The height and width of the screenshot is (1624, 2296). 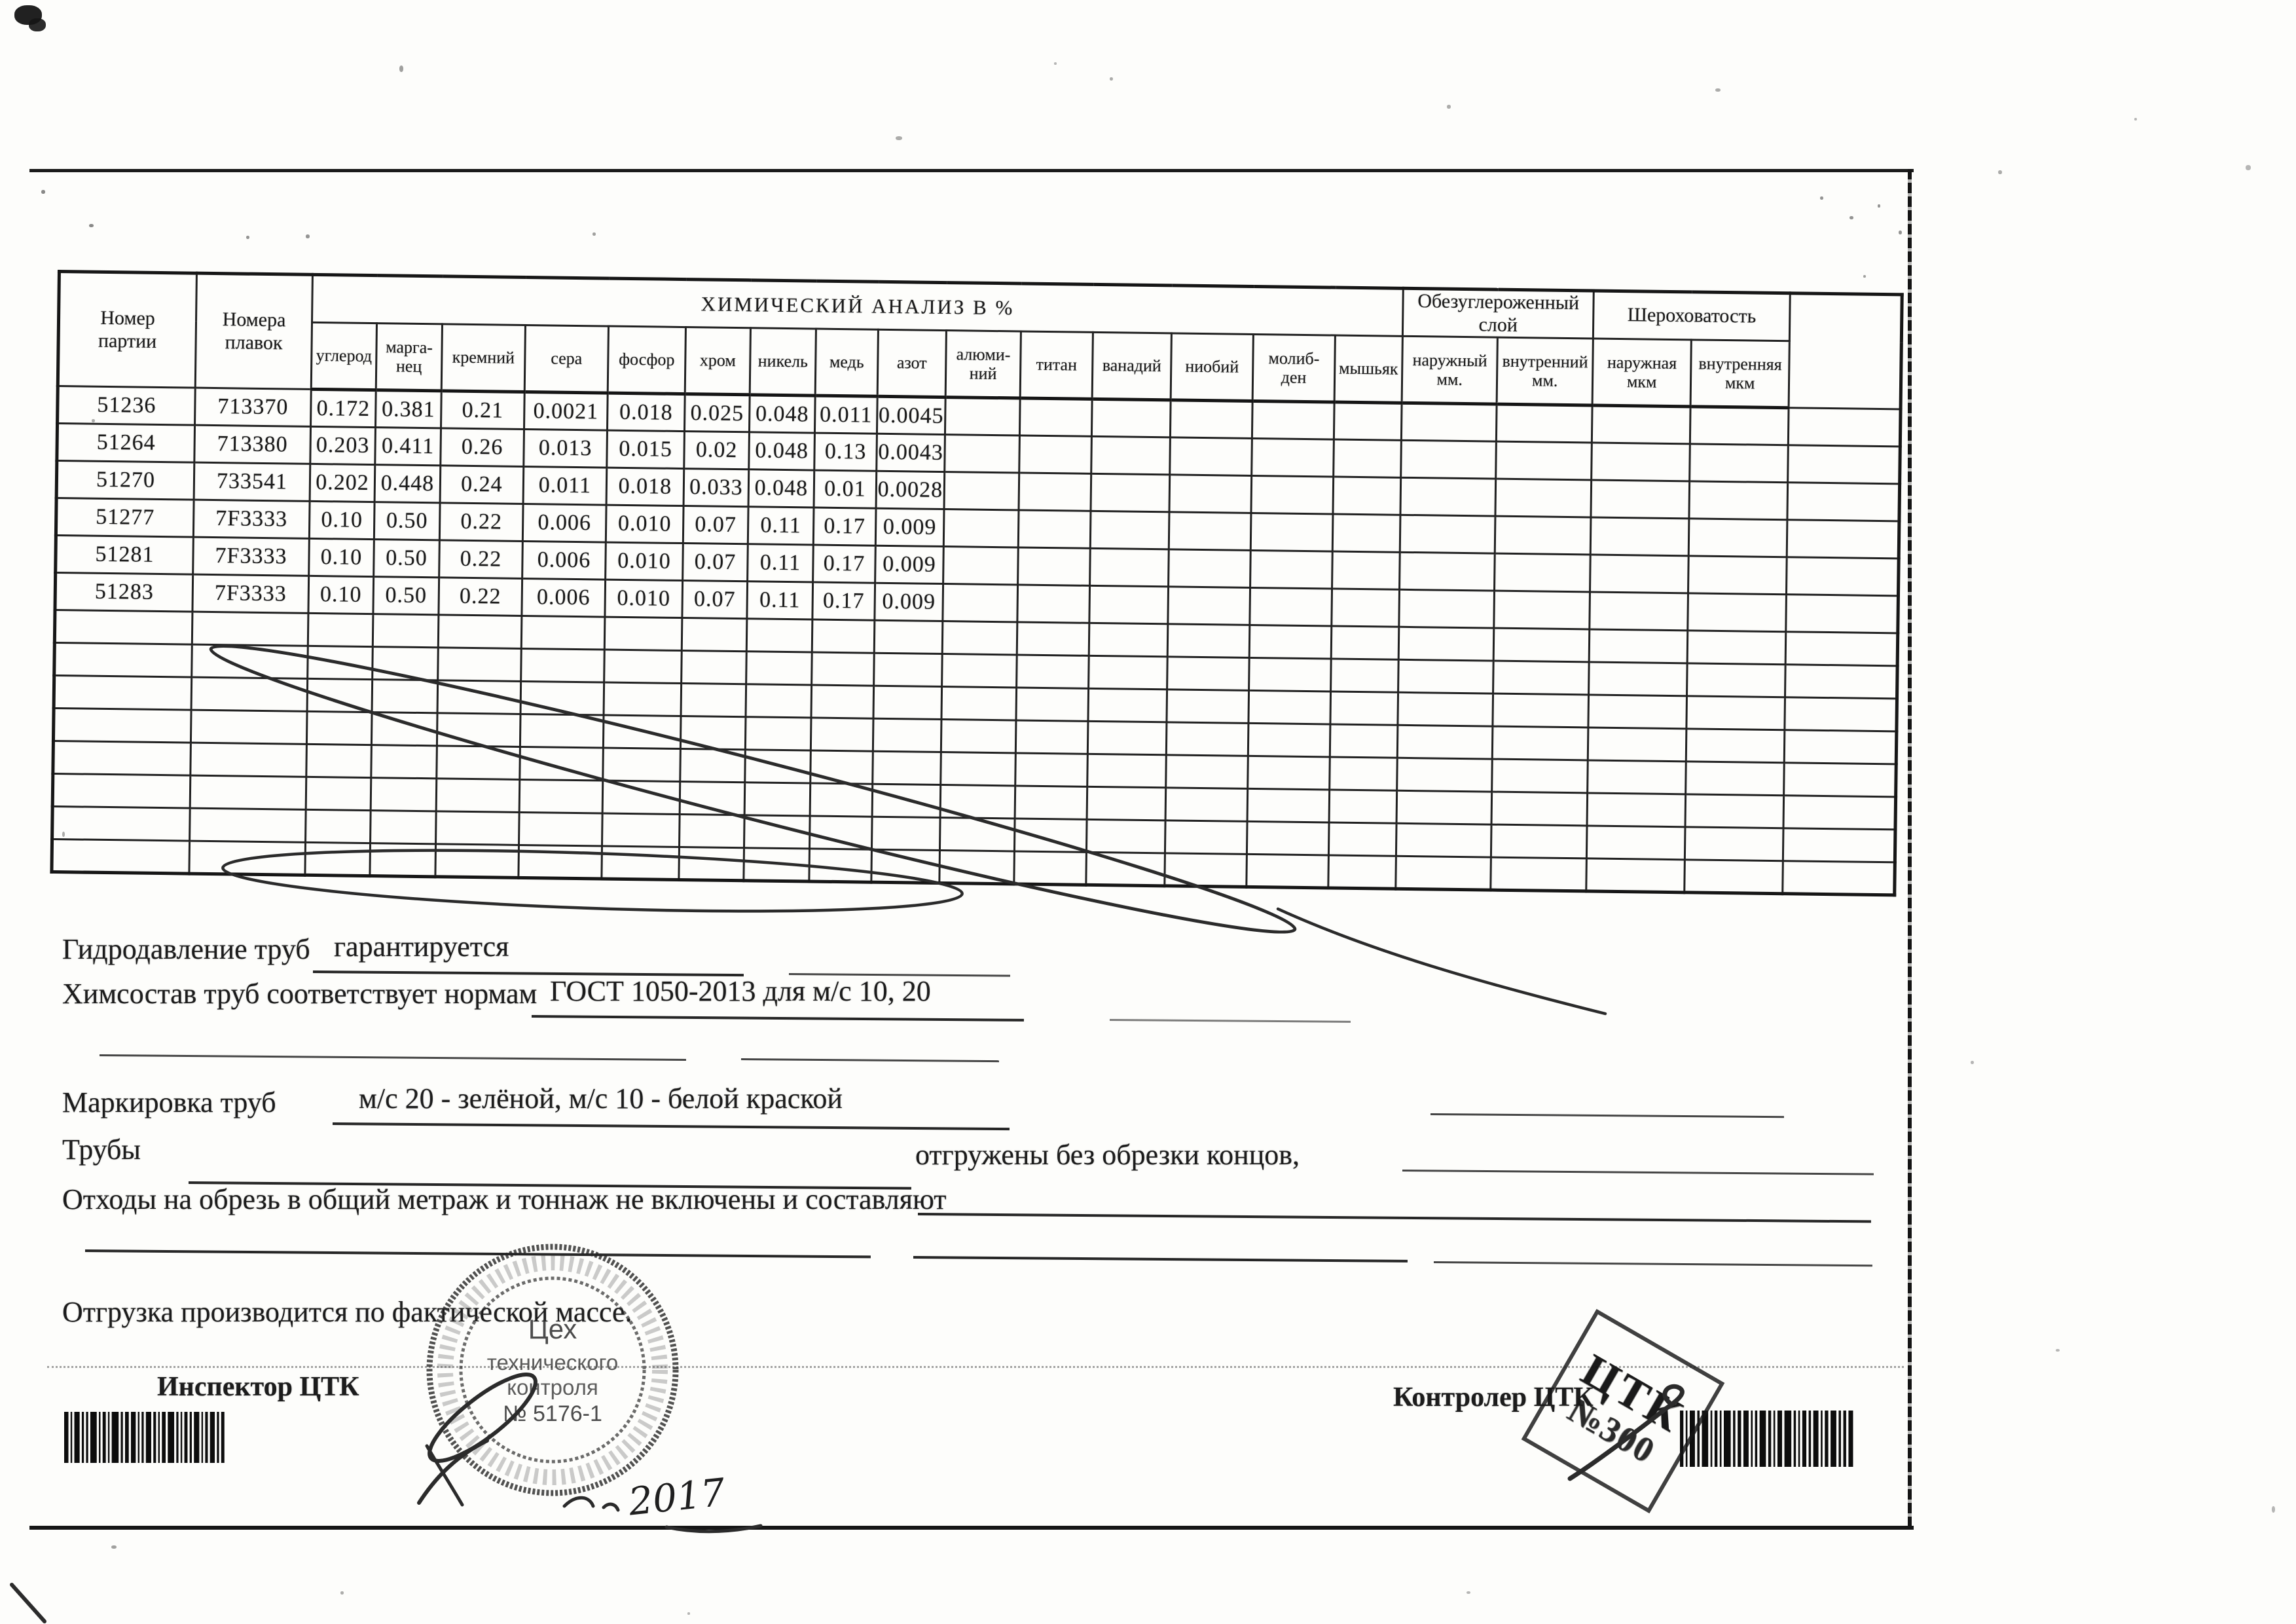 I want to click on hydro-pressure-value: гарантируется, so click(x=421, y=947).